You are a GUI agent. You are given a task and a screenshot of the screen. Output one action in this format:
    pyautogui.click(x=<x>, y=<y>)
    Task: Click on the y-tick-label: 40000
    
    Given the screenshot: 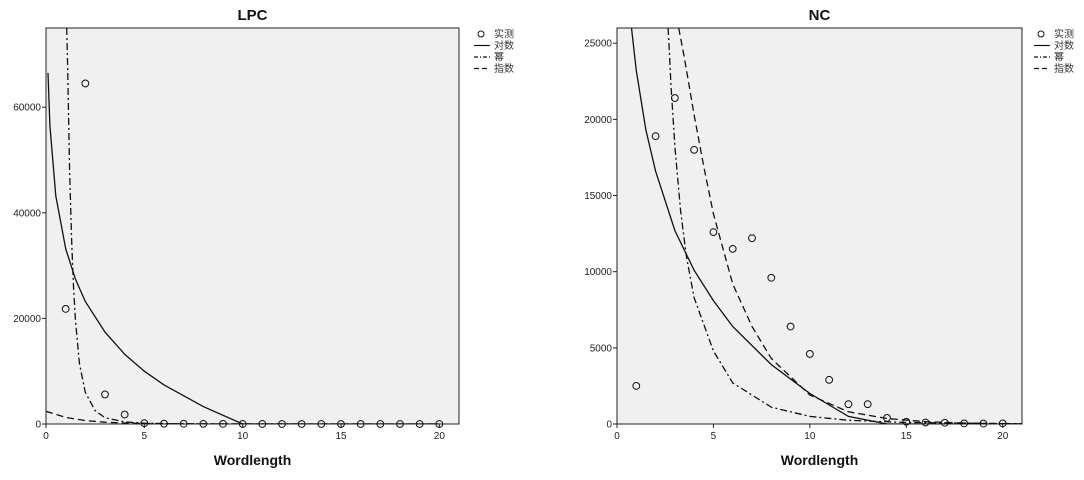 What is the action you would take?
    pyautogui.click(x=27, y=213)
    